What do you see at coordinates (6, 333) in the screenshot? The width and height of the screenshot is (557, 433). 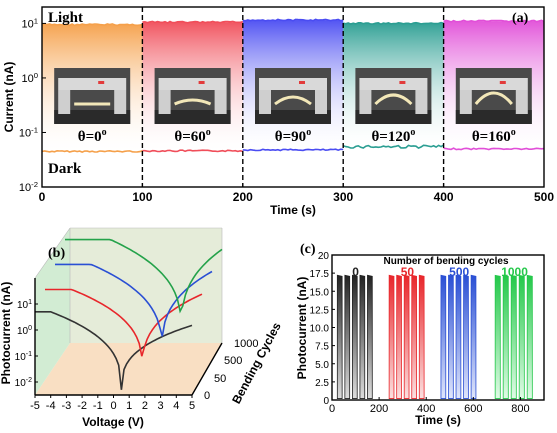 I see `panel-b-ylabel: Photocurrent (nA)` at bounding box center [6, 333].